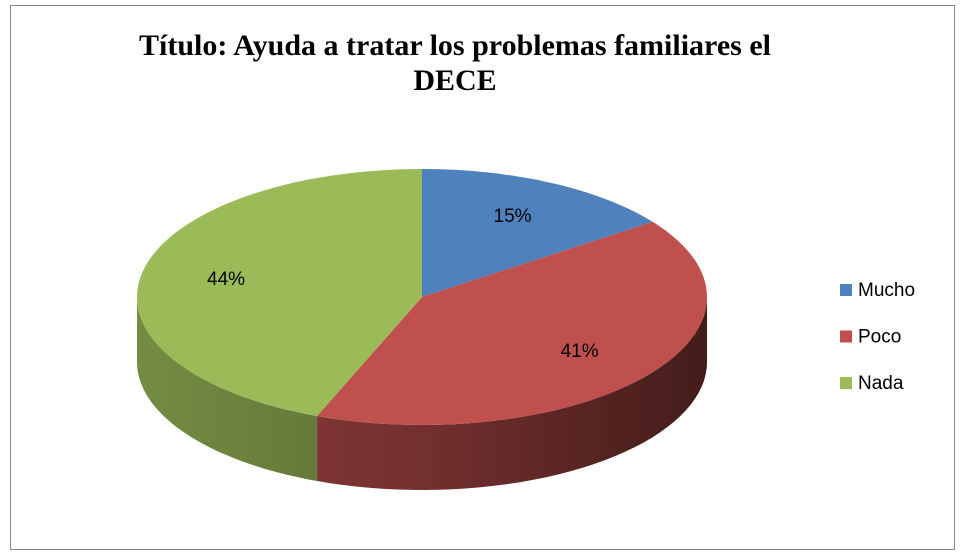 The height and width of the screenshot is (558, 963). What do you see at coordinates (513, 216) in the screenshot?
I see `data-label: 15%` at bounding box center [513, 216].